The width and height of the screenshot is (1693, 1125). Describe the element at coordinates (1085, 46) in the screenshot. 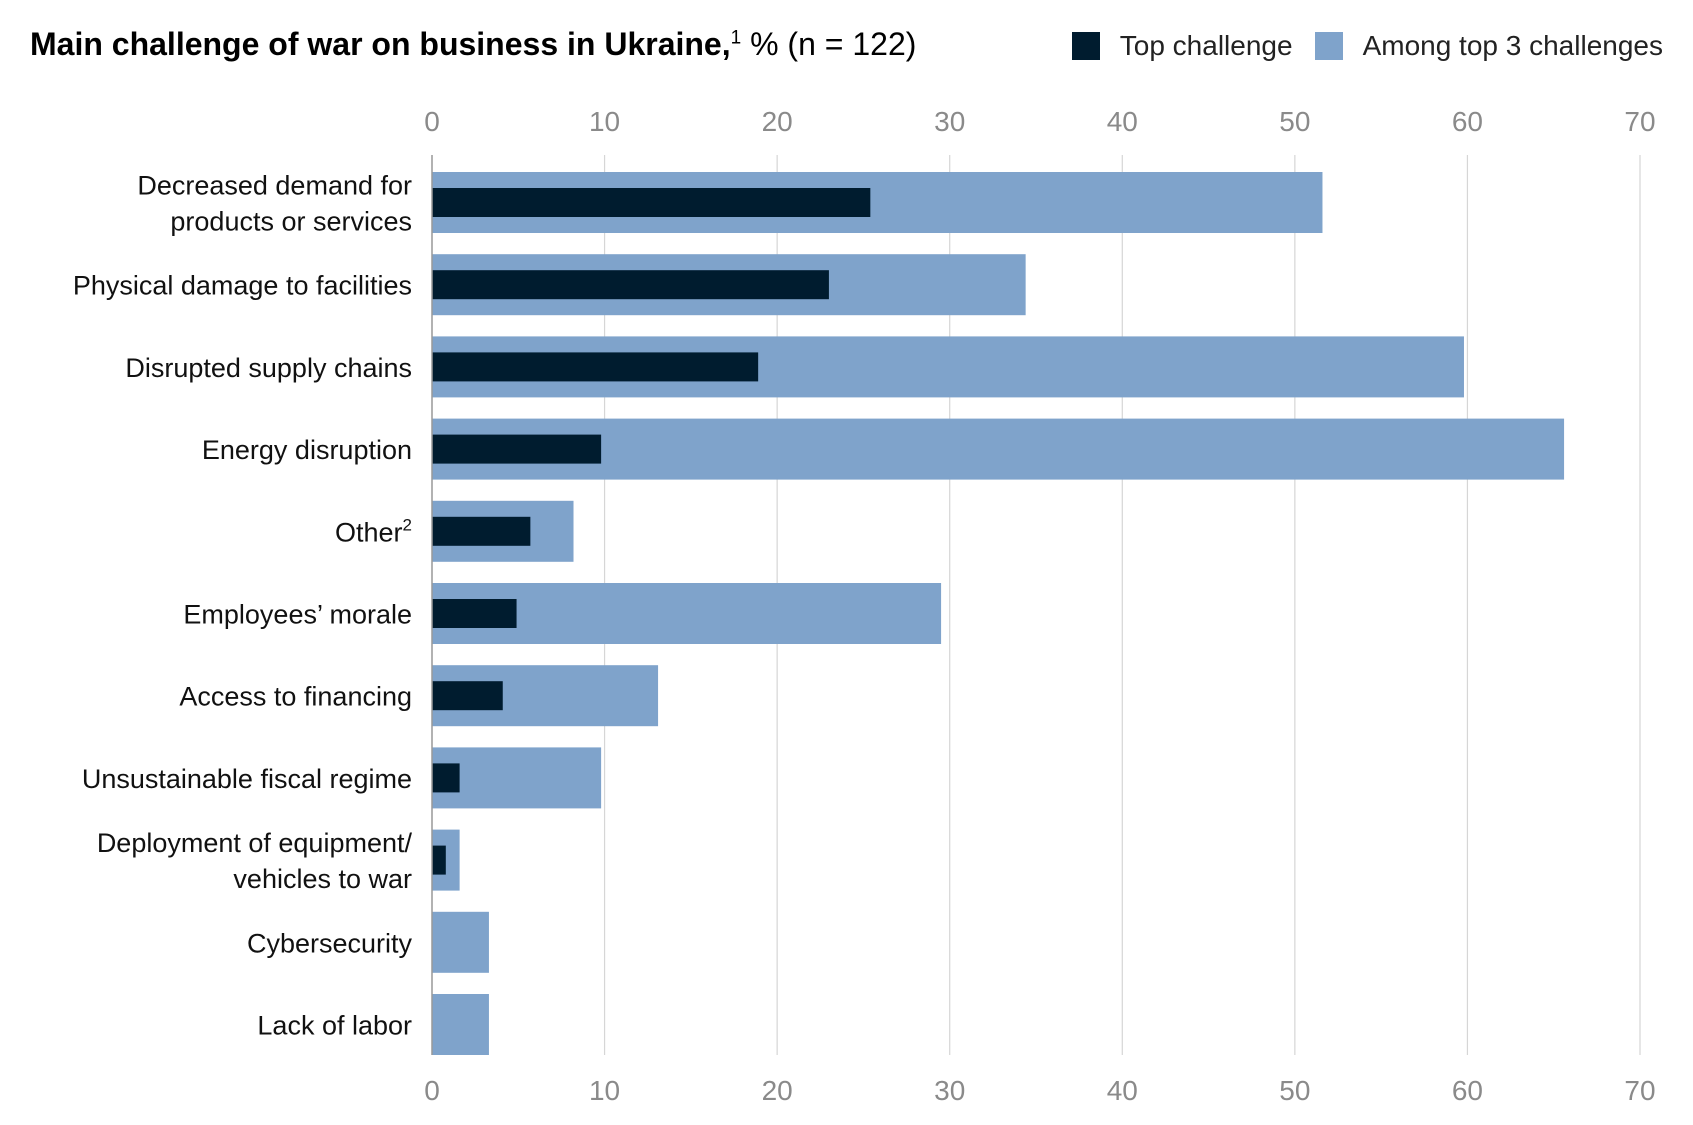

I see `legend-swatch-top` at that location.